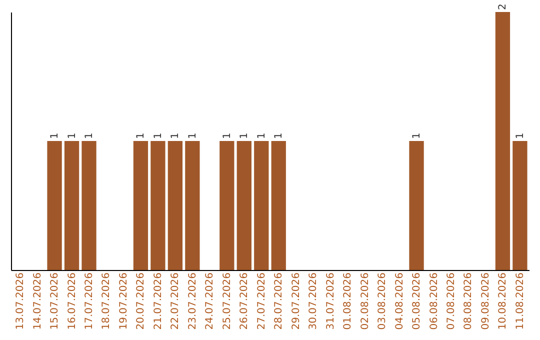 This screenshot has height=340, width=540. I want to click on x-tick-label: 26.07.2026, so click(244, 301).